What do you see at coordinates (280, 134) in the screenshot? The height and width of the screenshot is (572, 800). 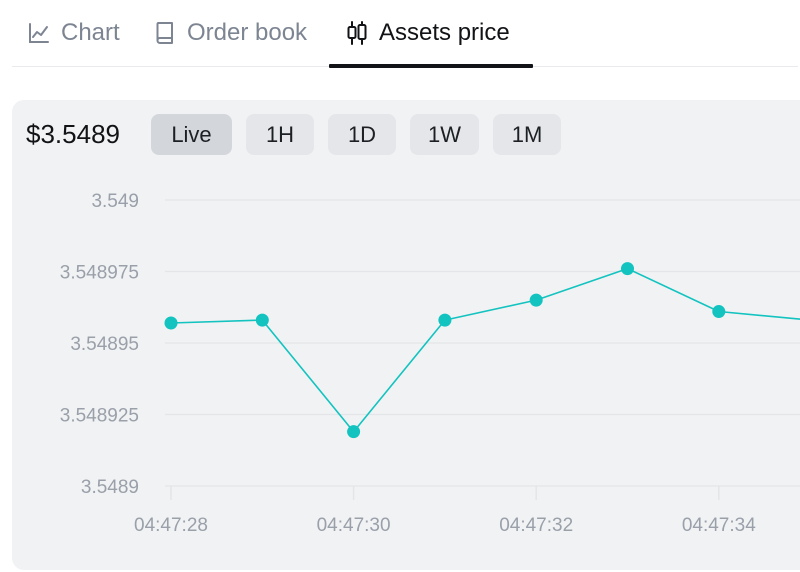 I see `range-1h-button: 1H` at bounding box center [280, 134].